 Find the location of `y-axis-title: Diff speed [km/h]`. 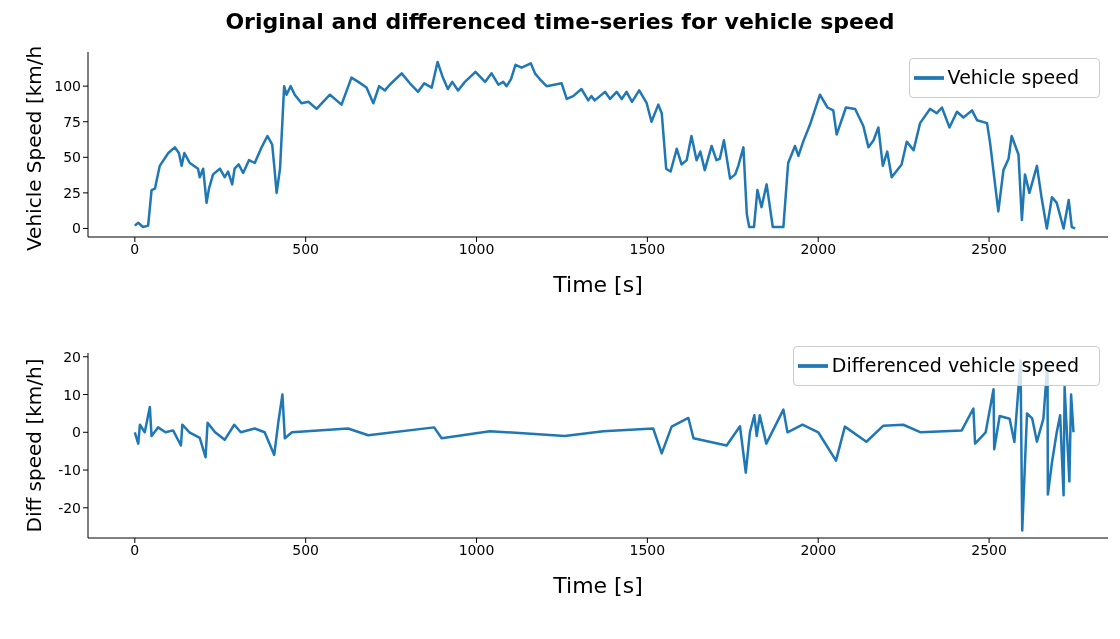

y-axis-title: Diff speed [km/h] is located at coordinates (34, 445).